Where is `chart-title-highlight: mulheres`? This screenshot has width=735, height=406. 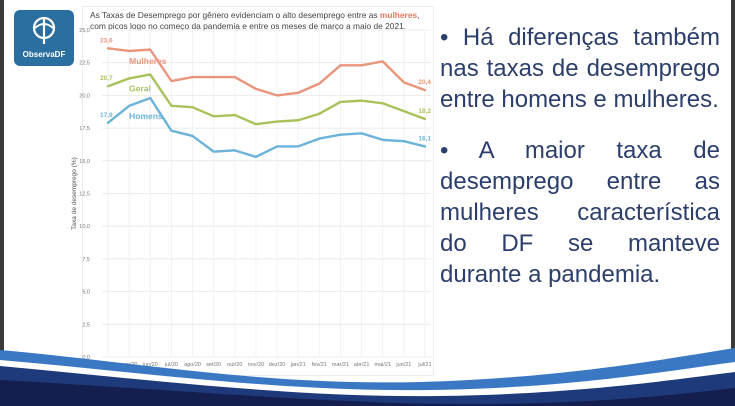 chart-title-highlight: mulheres is located at coordinates (398, 15).